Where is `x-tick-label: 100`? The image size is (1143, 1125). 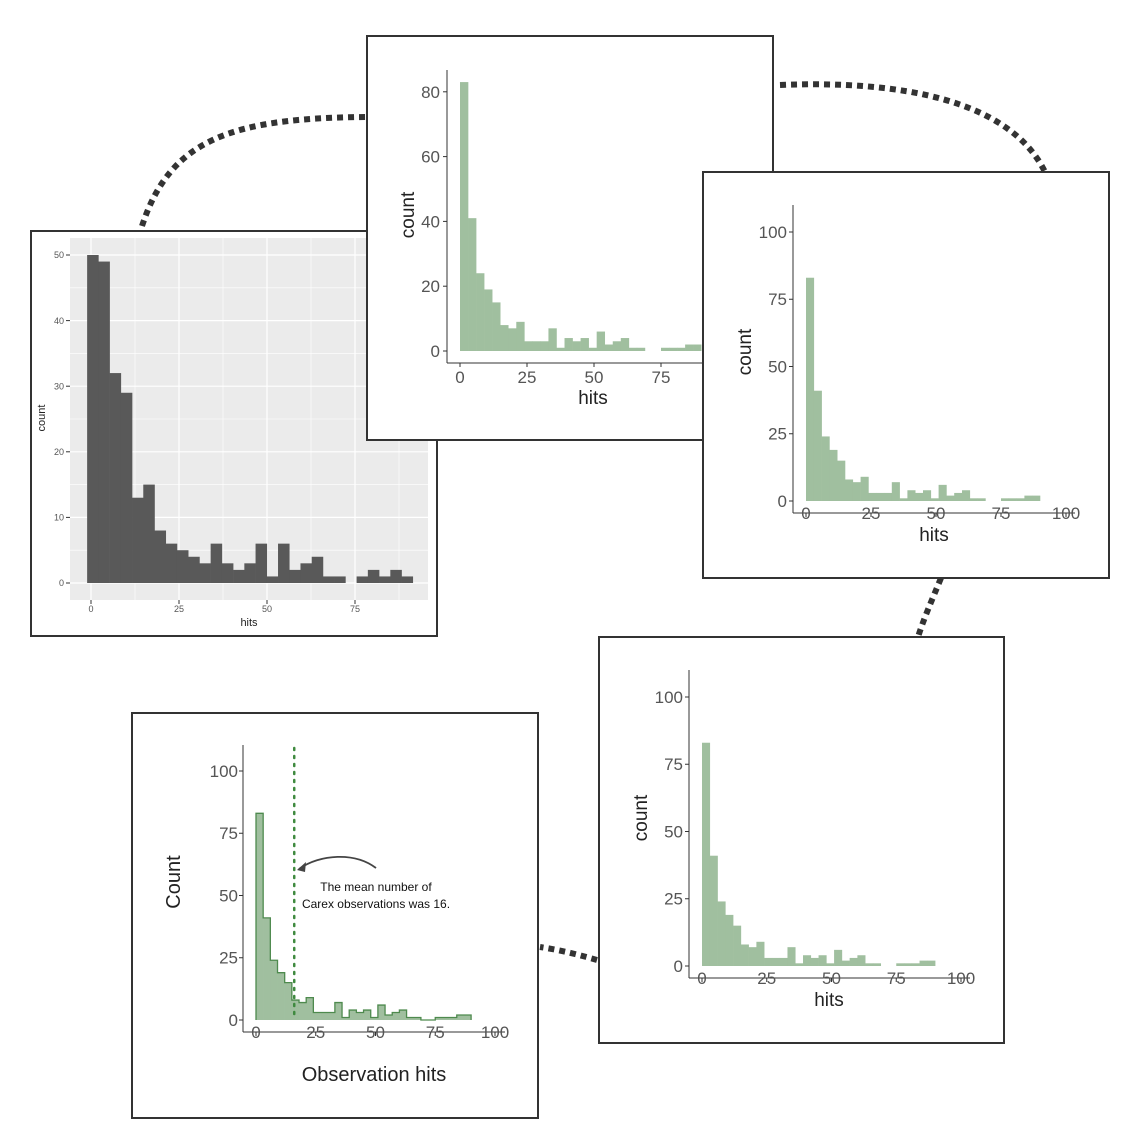 x-tick-label: 100 is located at coordinates (961, 978).